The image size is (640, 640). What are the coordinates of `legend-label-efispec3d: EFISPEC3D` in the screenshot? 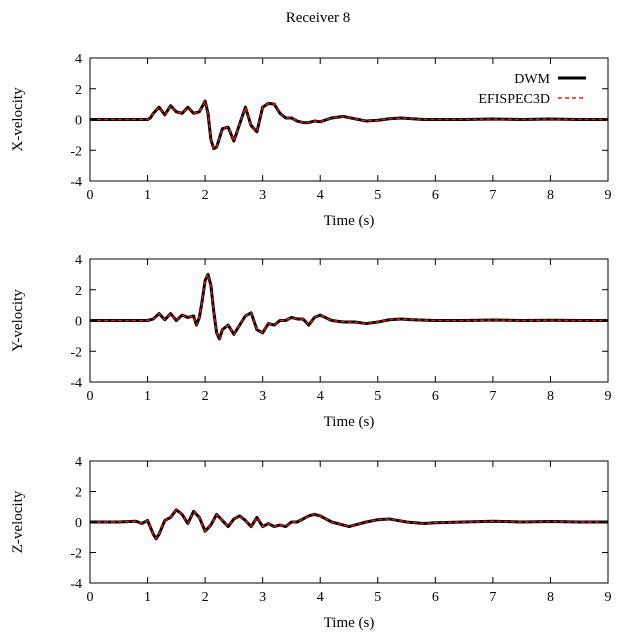 It's located at (514, 99).